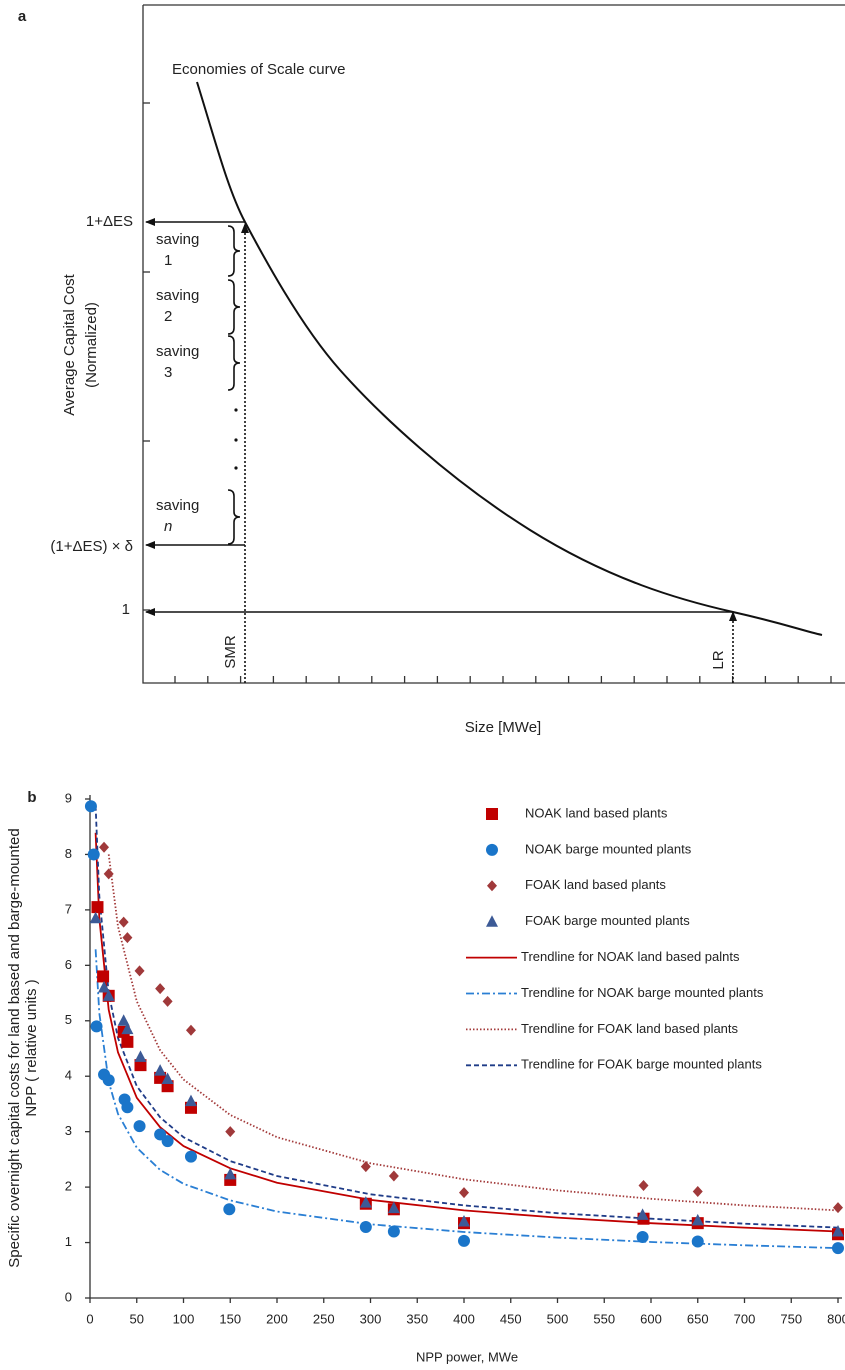 The width and height of the screenshot is (845, 1370). What do you see at coordinates (68, 1241) in the screenshot?
I see `y-tick-label: 1` at bounding box center [68, 1241].